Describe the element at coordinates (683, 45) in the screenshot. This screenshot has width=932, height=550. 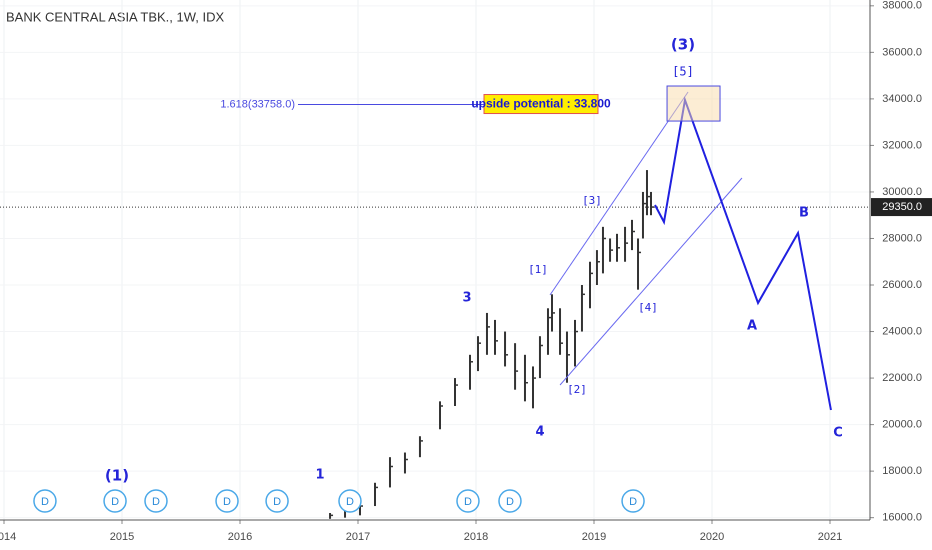
I see `wave-label: (3)` at that location.